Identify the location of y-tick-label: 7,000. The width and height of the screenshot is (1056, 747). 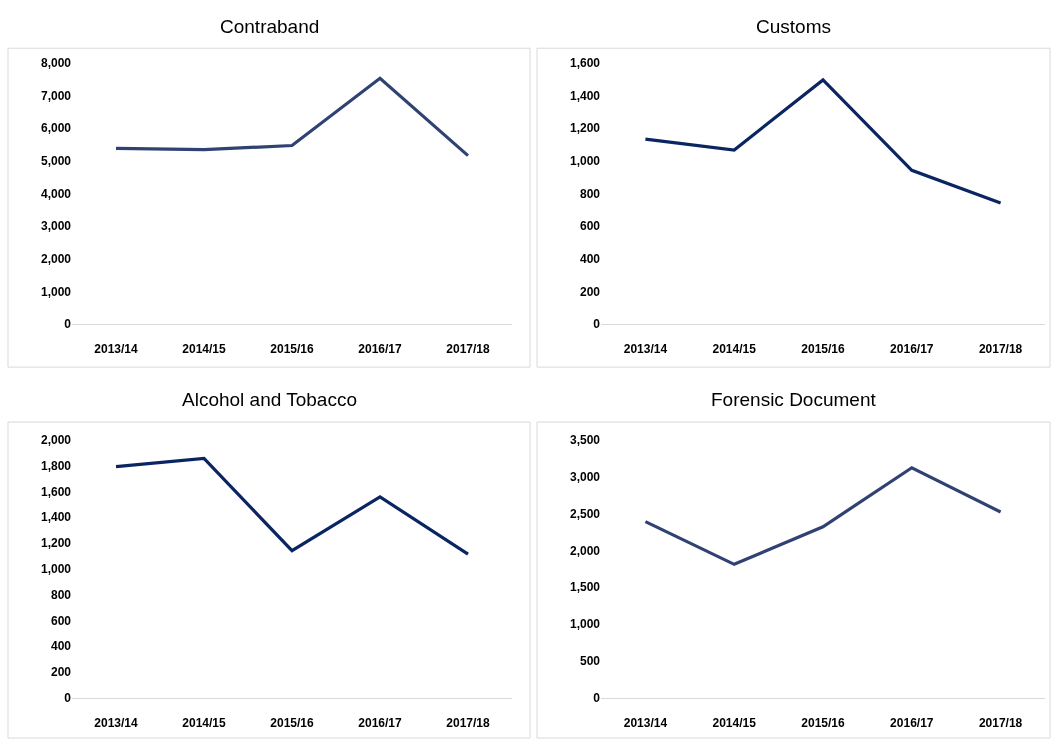
(56, 95).